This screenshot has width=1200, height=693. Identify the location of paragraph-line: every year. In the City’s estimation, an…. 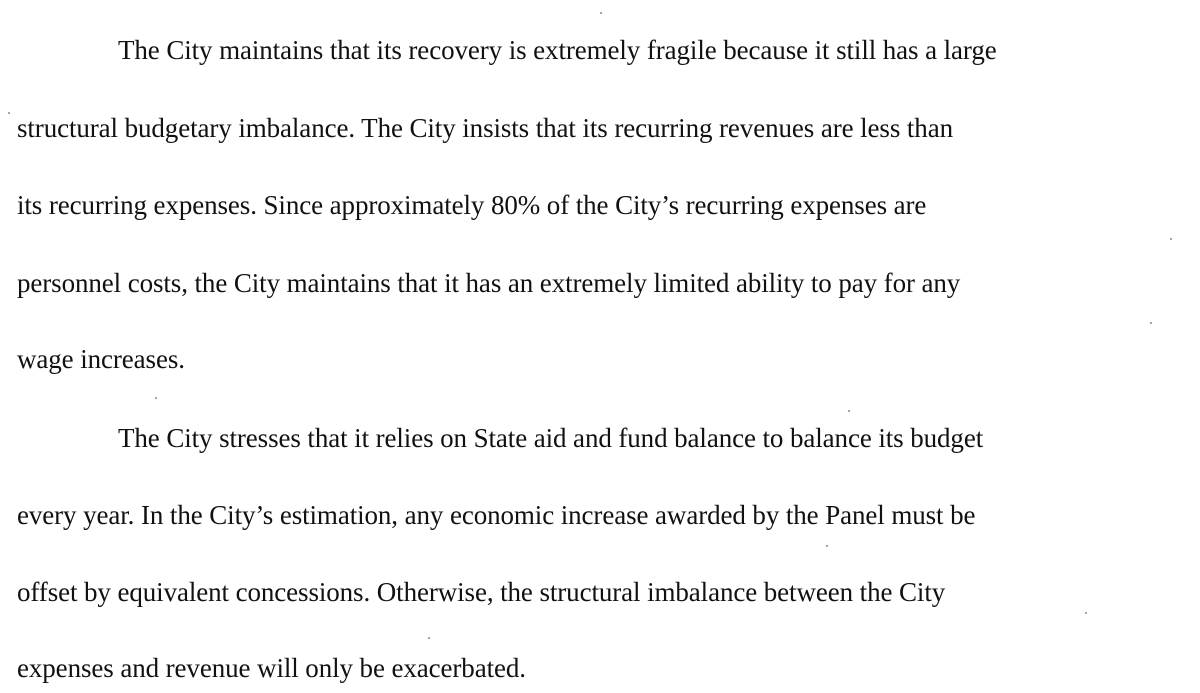
(496, 515).